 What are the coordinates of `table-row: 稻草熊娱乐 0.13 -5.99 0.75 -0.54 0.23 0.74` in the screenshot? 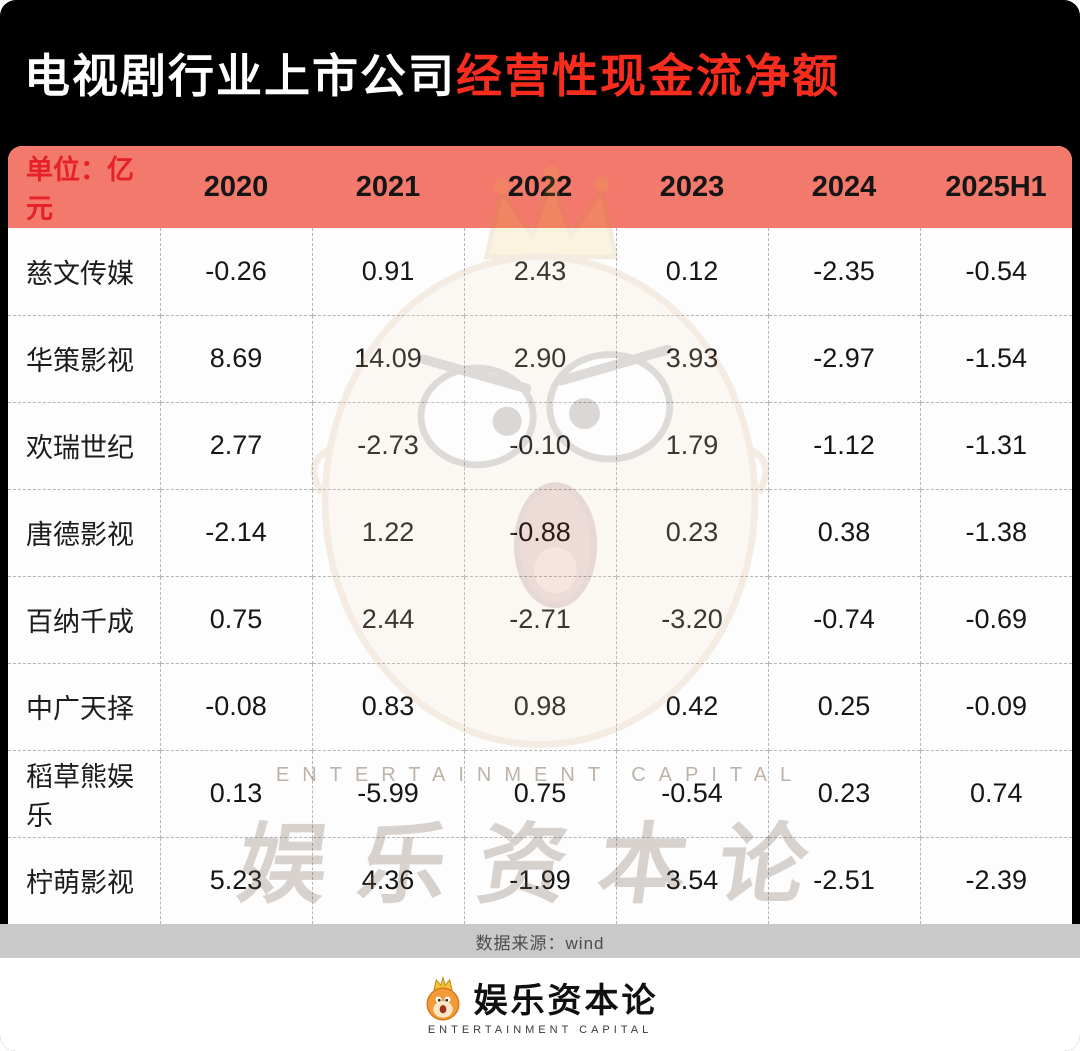 It's located at (540, 793).